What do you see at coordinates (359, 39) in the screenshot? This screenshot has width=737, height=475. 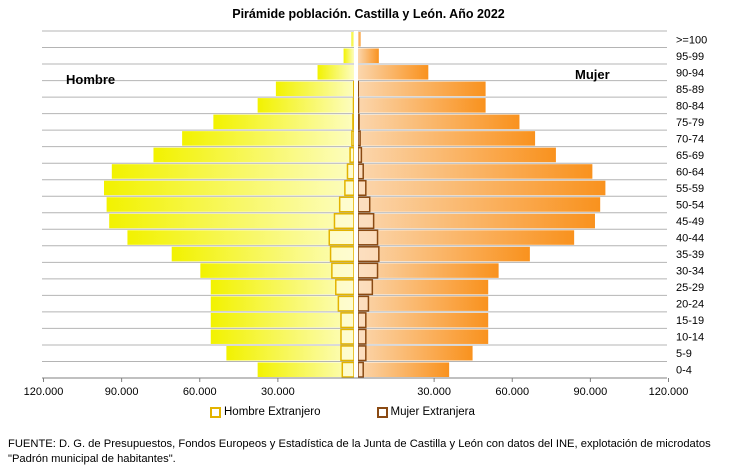 I see `bar-mujer->=100` at bounding box center [359, 39].